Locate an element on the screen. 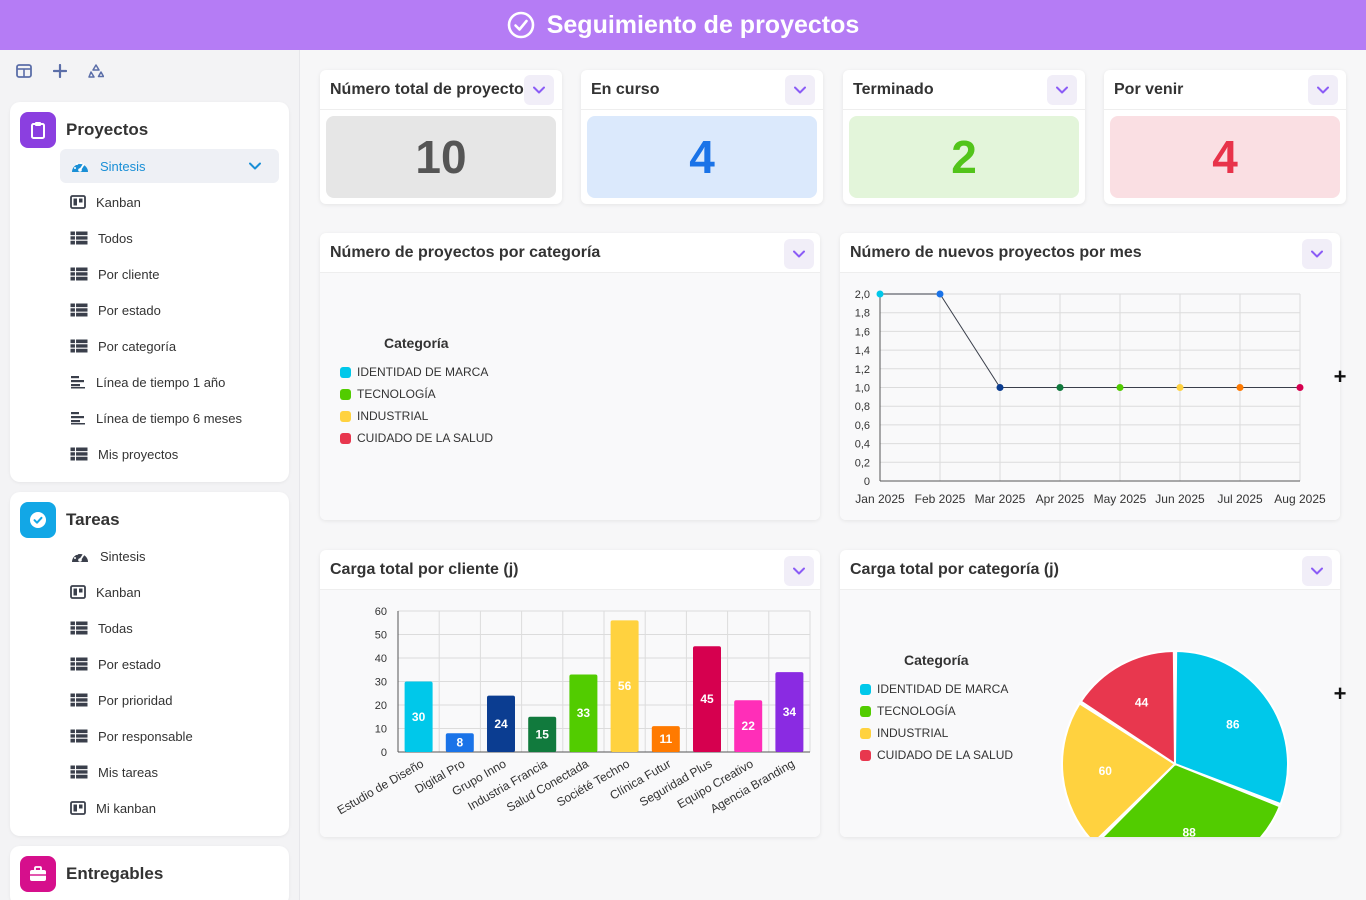 The width and height of the screenshot is (1366, 900). kanban-icon is located at coordinates (83, 808).